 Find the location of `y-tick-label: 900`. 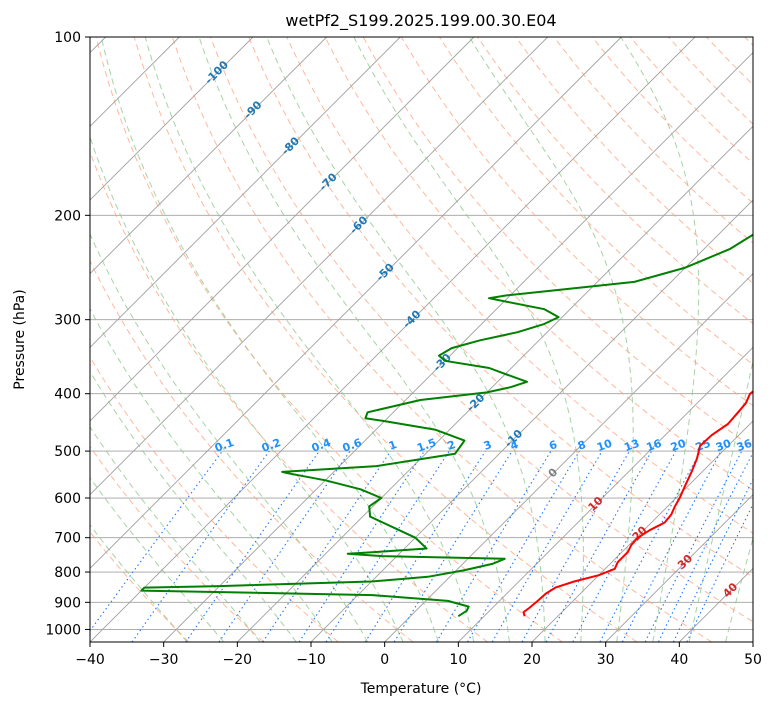

y-tick-label: 900 is located at coordinates (67, 603).